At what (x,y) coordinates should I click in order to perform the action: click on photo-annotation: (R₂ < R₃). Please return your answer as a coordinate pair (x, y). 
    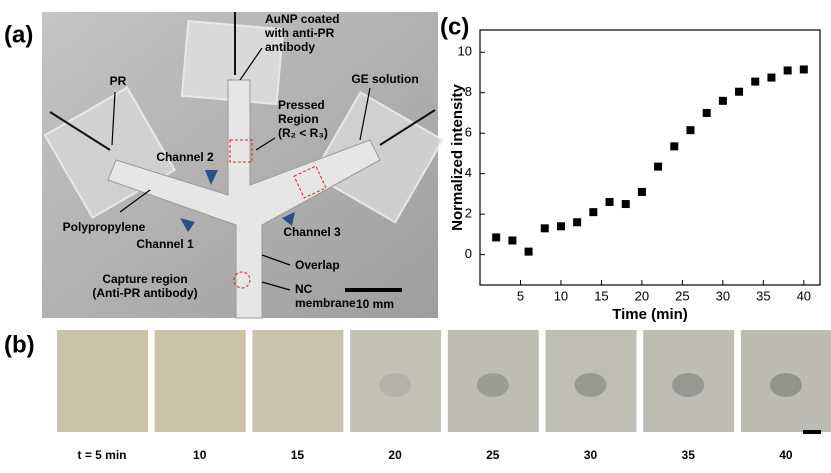
    Looking at the image, I should click on (303, 133).